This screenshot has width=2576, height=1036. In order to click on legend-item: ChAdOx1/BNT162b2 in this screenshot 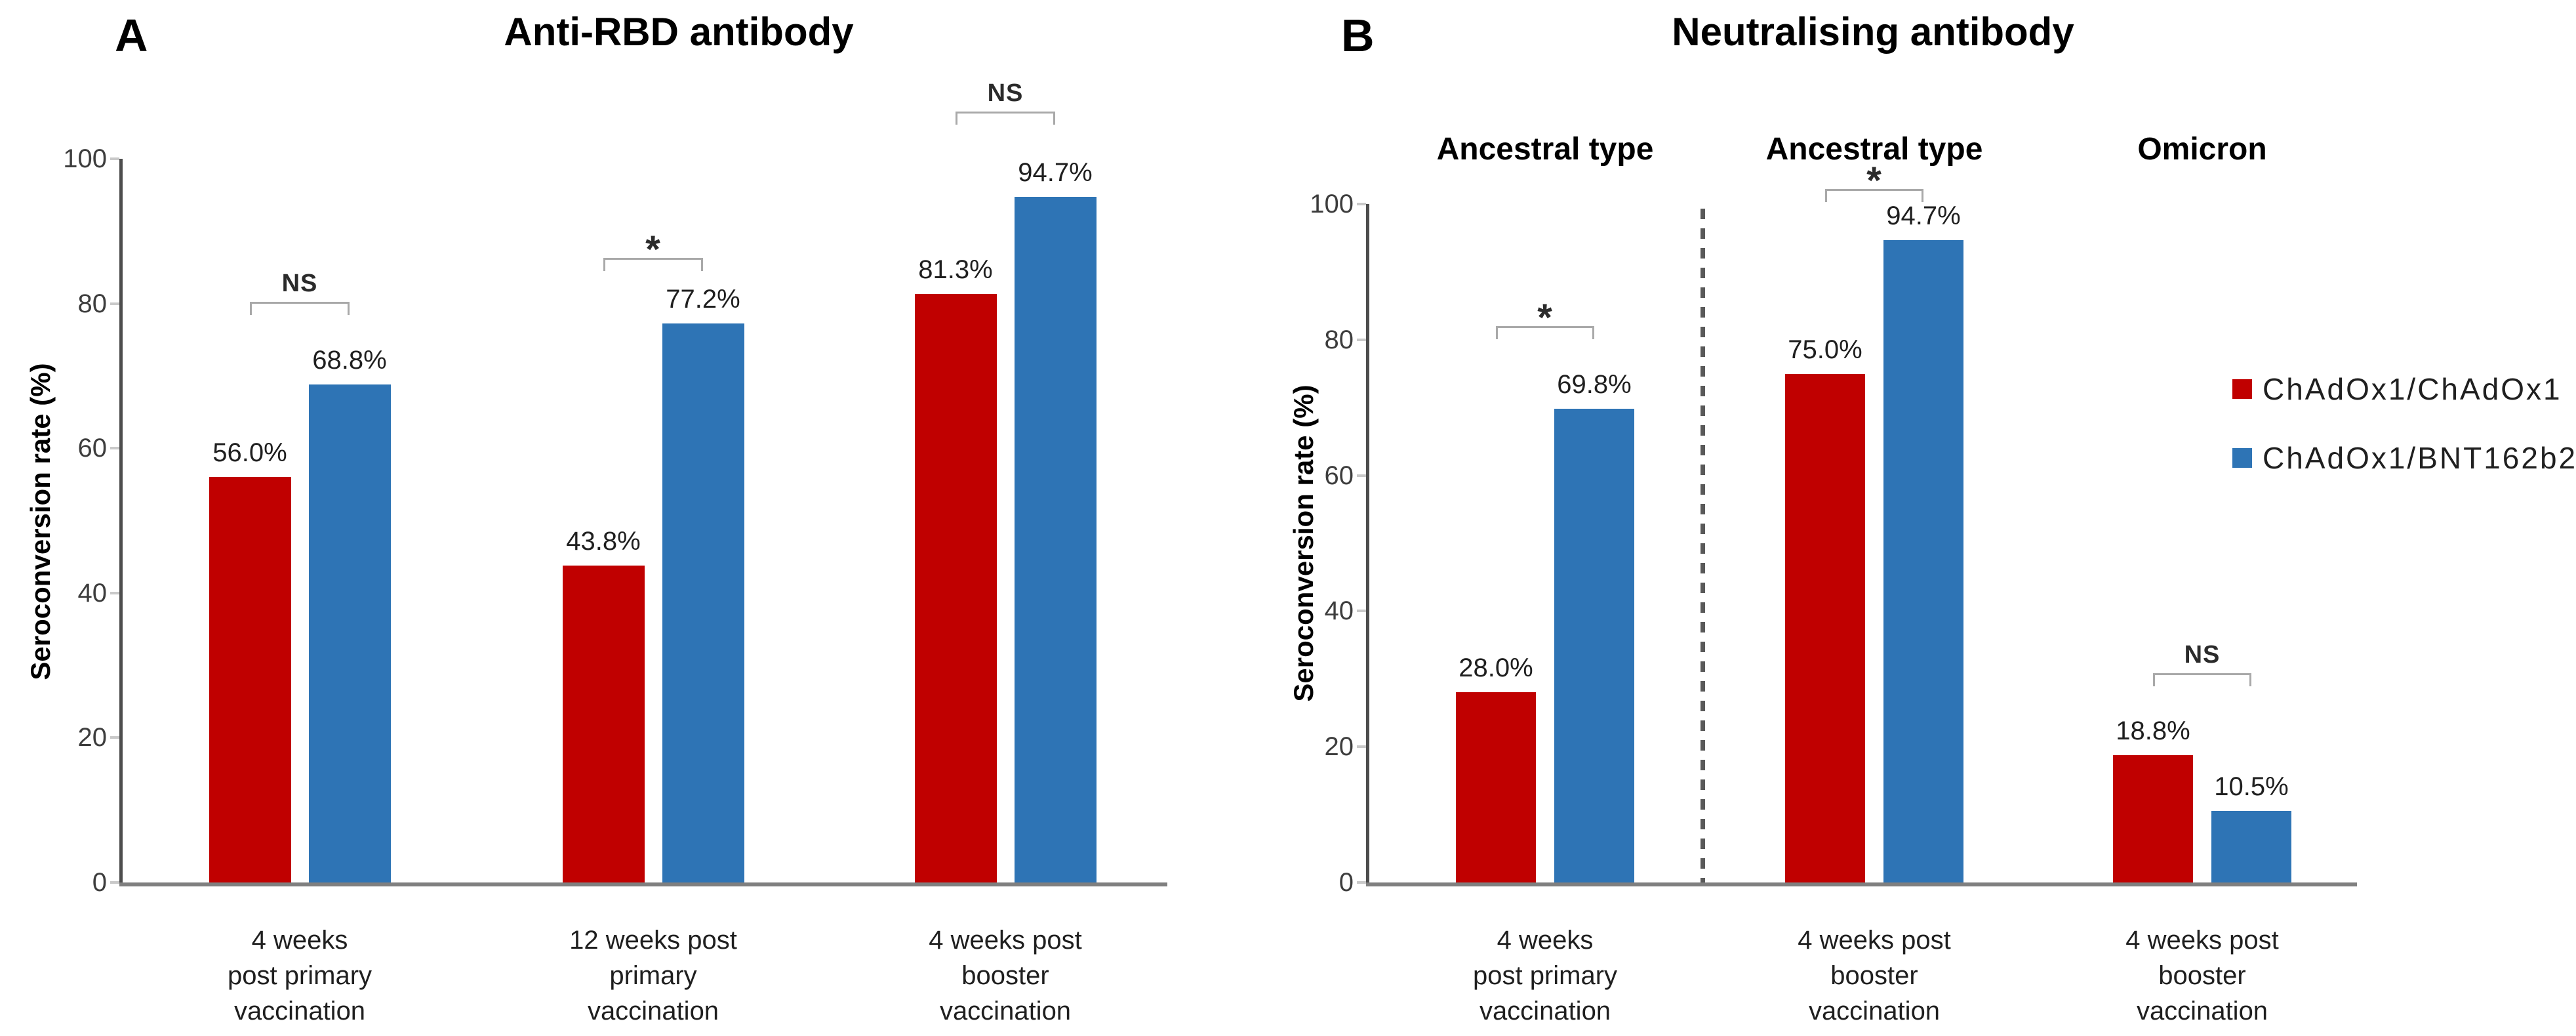, I will do `click(2404, 458)`.